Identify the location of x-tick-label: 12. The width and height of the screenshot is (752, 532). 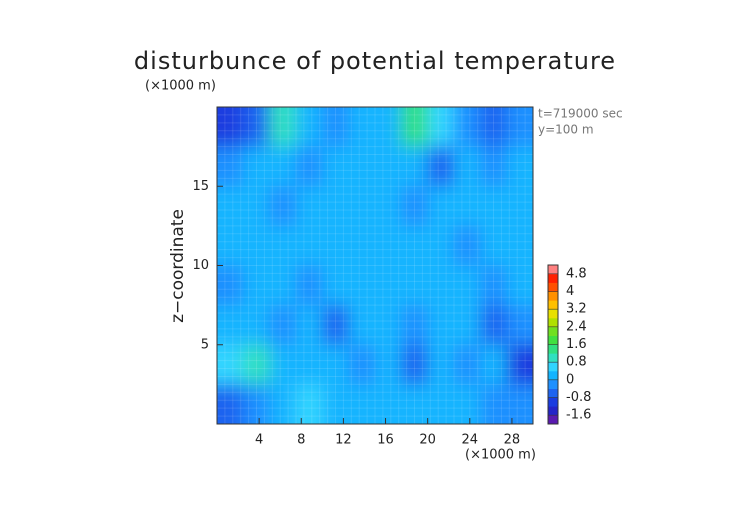
(343, 440).